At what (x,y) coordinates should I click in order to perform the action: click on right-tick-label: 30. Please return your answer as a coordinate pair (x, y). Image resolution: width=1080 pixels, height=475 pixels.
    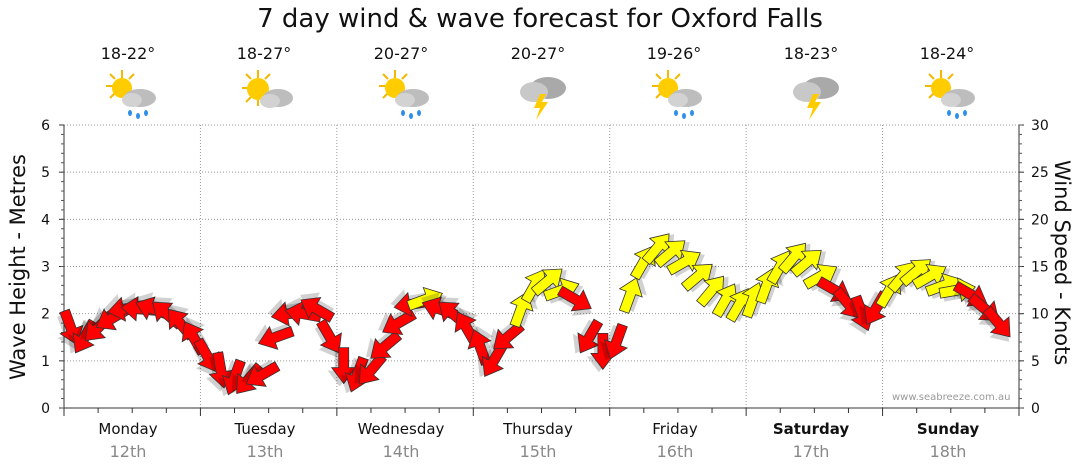
    Looking at the image, I should click on (1040, 126).